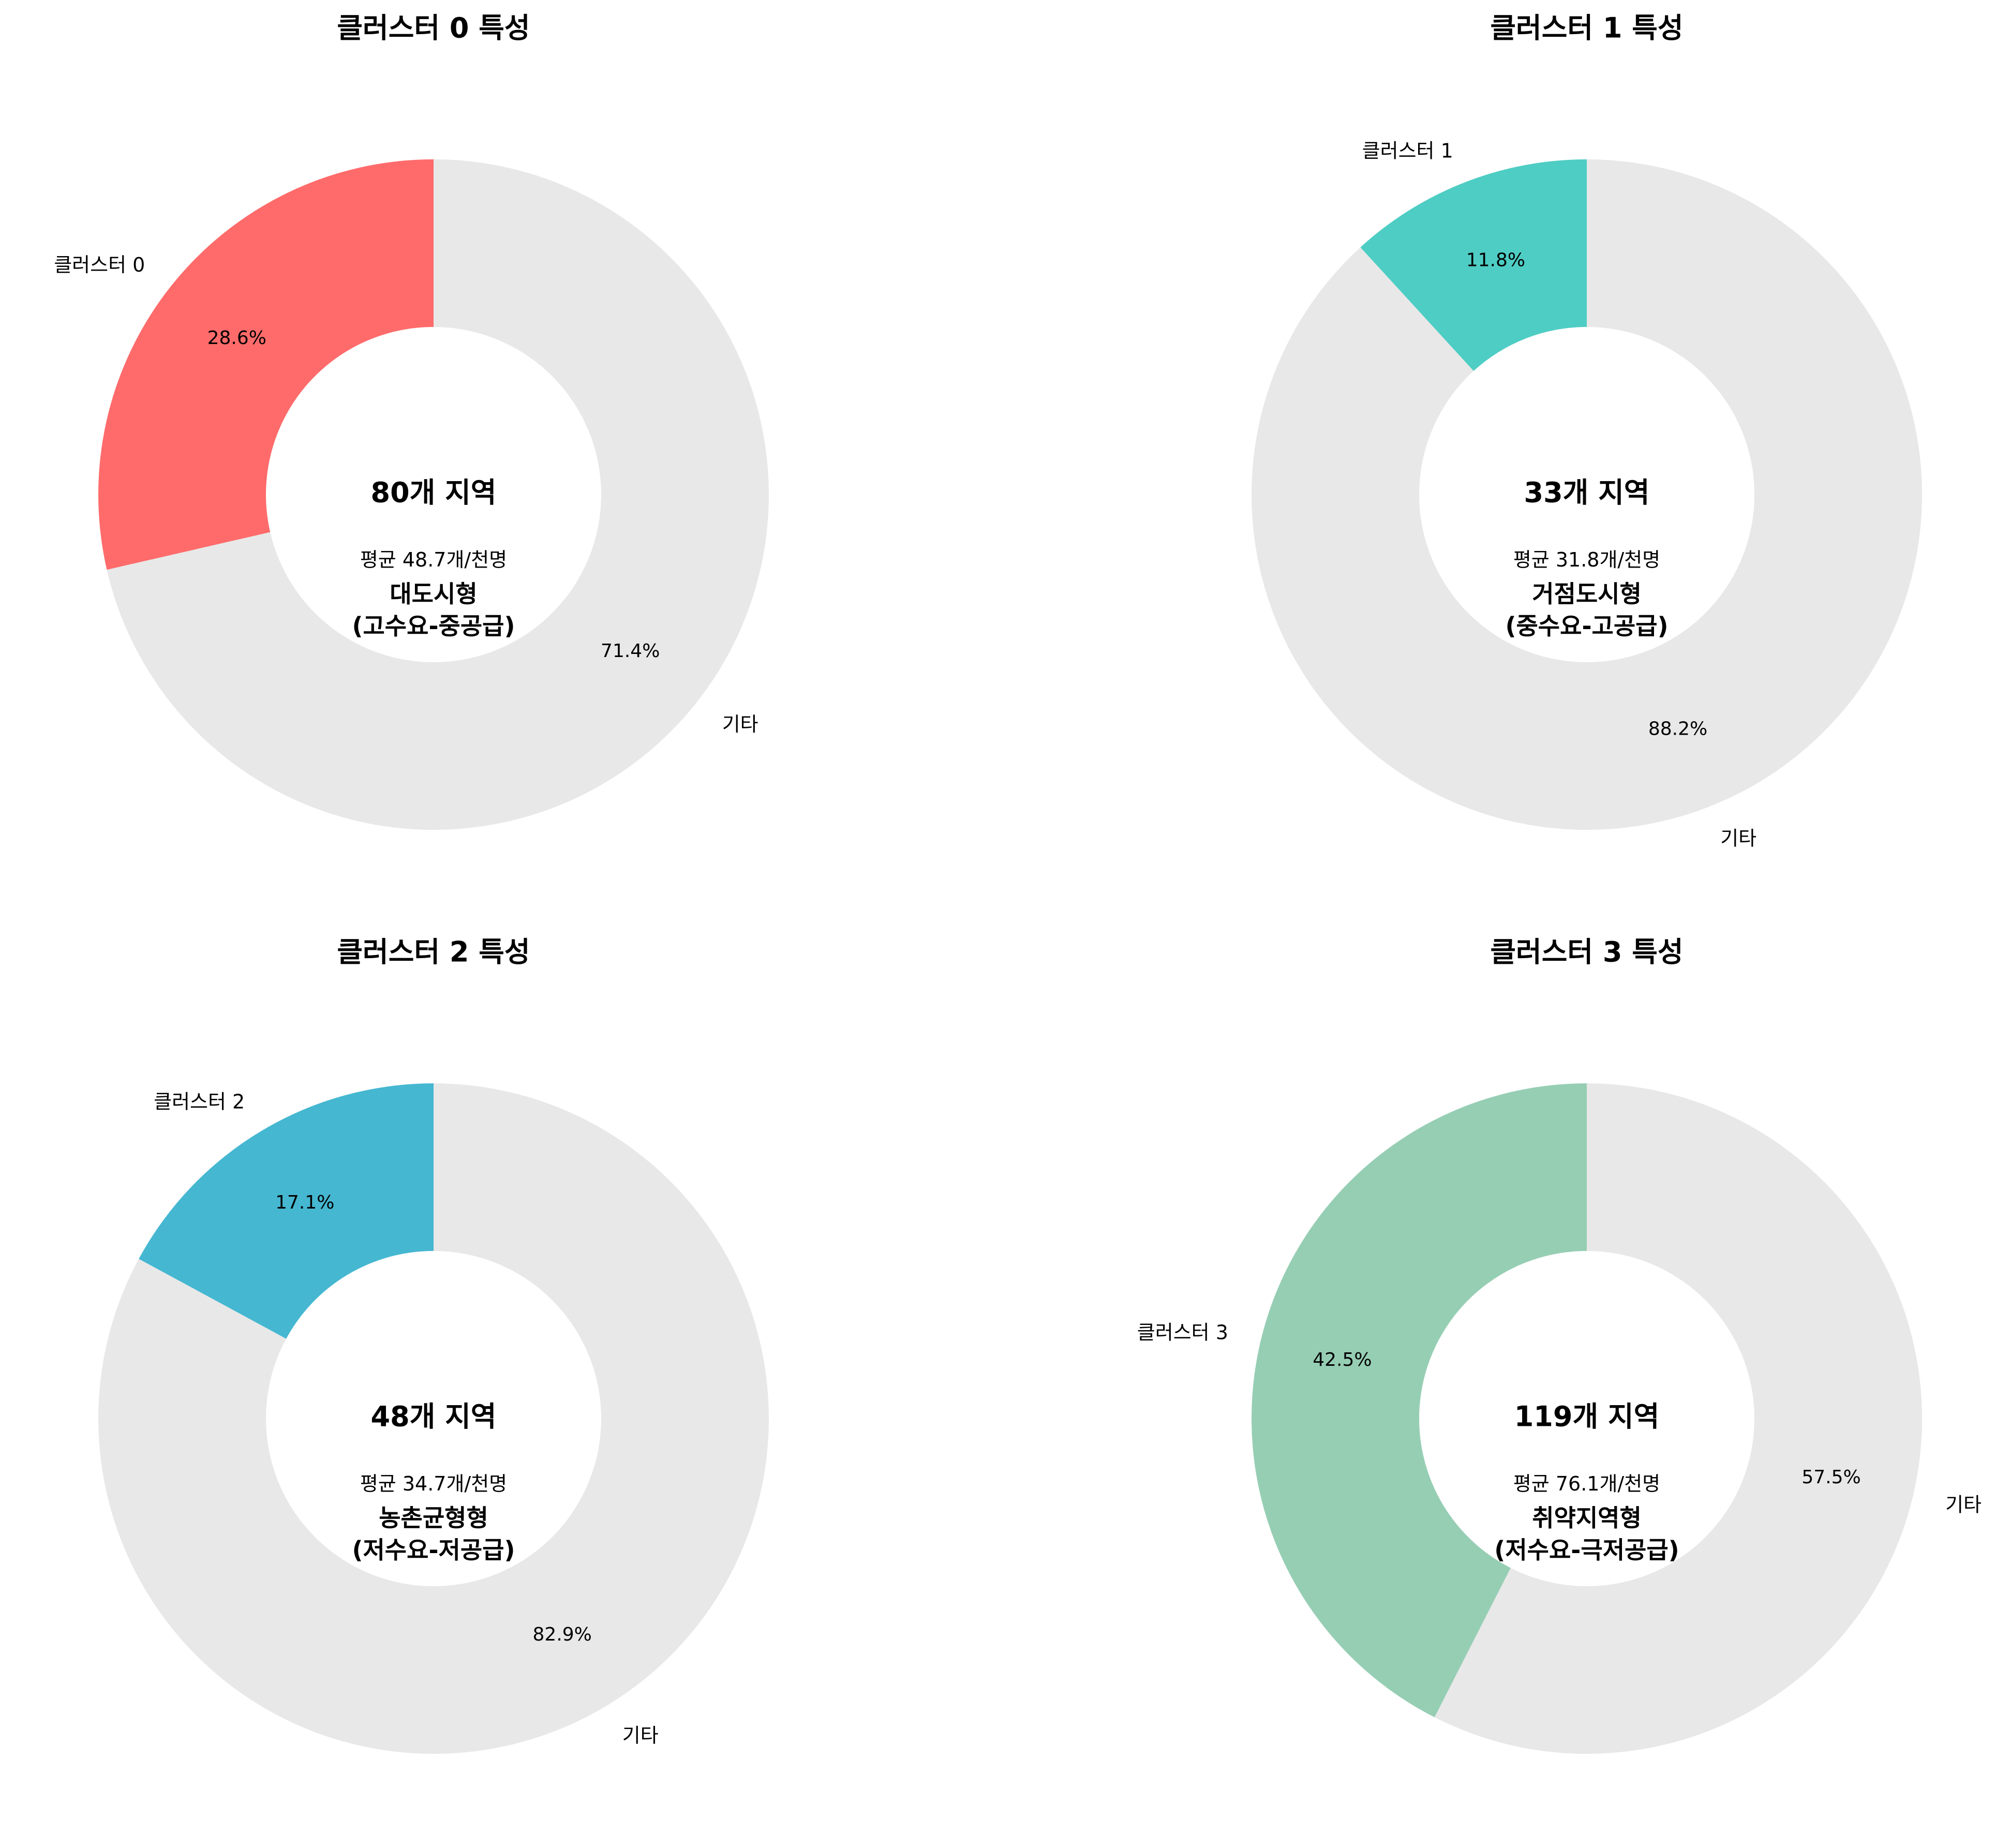  I want to click on center-cluster-subtype: (저수요-극저공급), so click(1586, 1550).